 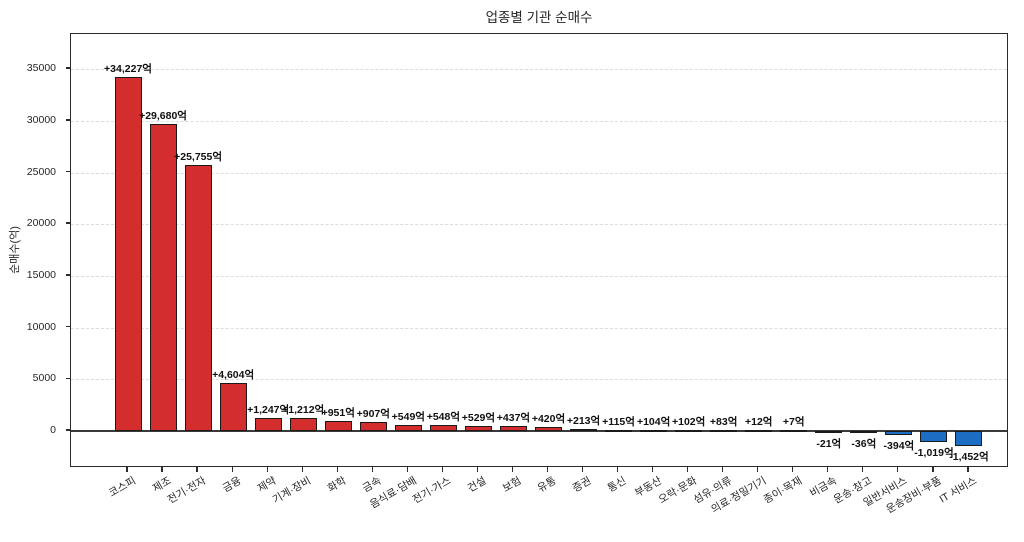 I want to click on bar-섬유·의류, so click(x=724, y=430).